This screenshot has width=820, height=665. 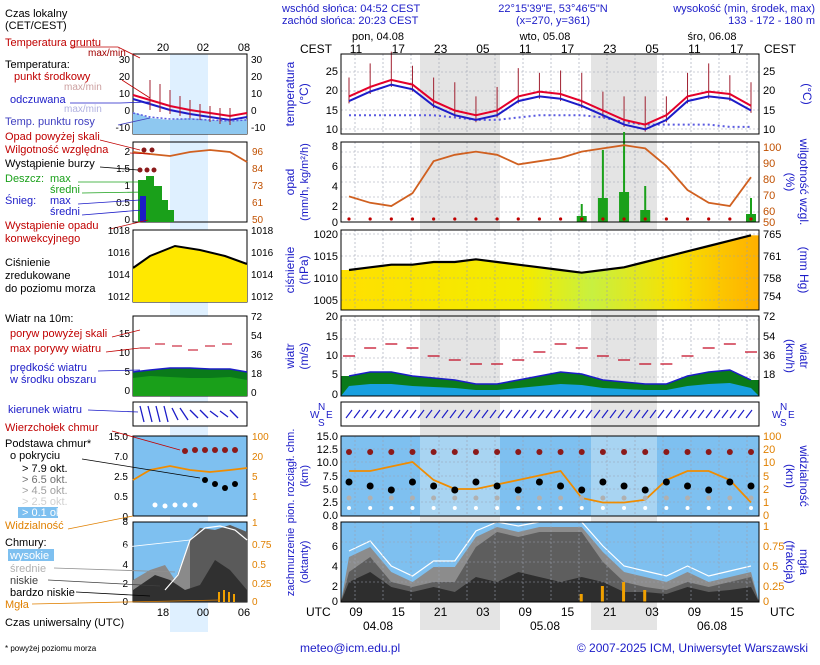 What do you see at coordinates (190, 102) in the screenshot?
I see `legend-temp-spread` at bounding box center [190, 102].